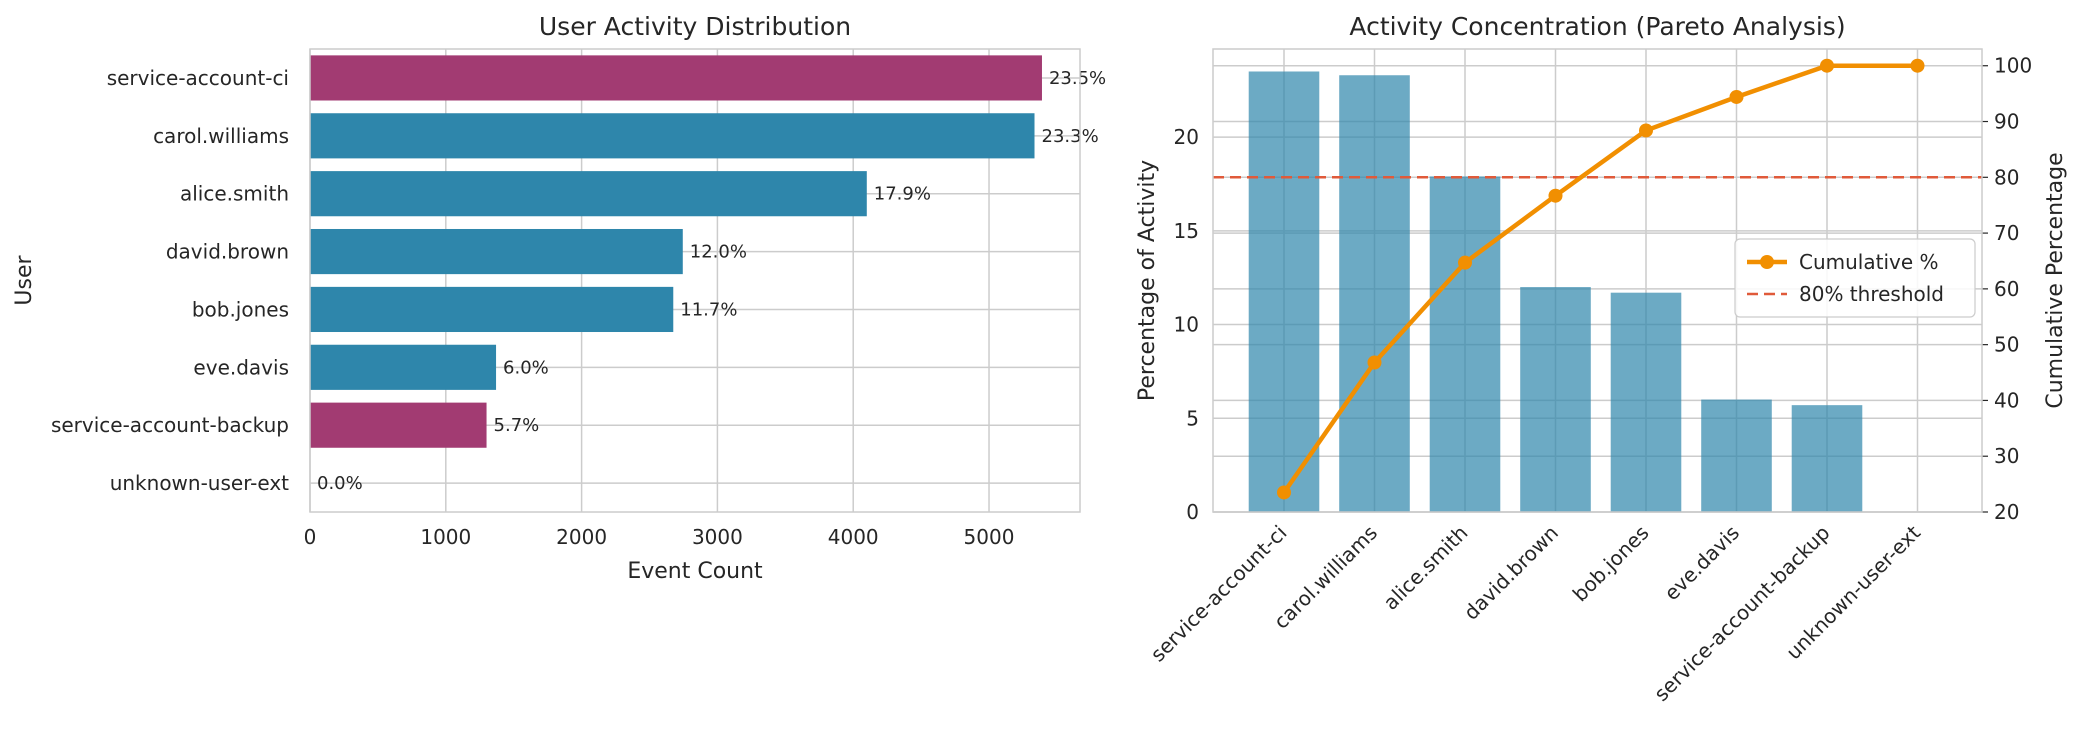 Image resolution: width=2081 pixels, height=730 pixels. Describe the element at coordinates (24, 279) in the screenshot. I see `chart1-y-axis-label: User` at that location.